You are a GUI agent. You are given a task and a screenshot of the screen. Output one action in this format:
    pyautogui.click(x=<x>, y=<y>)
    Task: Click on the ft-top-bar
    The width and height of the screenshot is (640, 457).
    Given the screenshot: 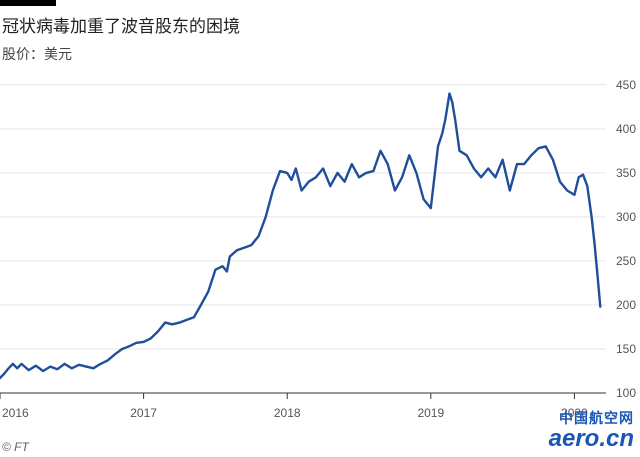 What is the action you would take?
    pyautogui.click(x=28, y=3)
    